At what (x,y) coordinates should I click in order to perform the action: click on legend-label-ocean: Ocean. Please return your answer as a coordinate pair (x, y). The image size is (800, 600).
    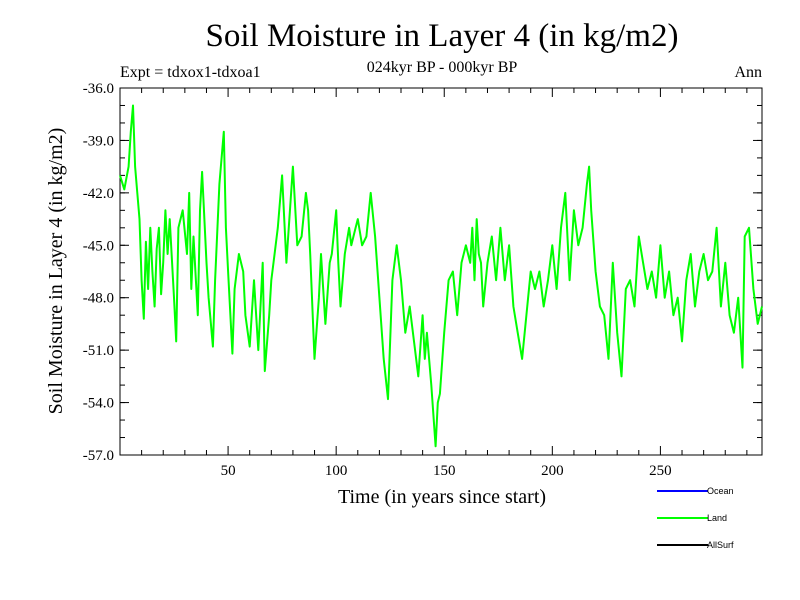
    Looking at the image, I should click on (720, 491).